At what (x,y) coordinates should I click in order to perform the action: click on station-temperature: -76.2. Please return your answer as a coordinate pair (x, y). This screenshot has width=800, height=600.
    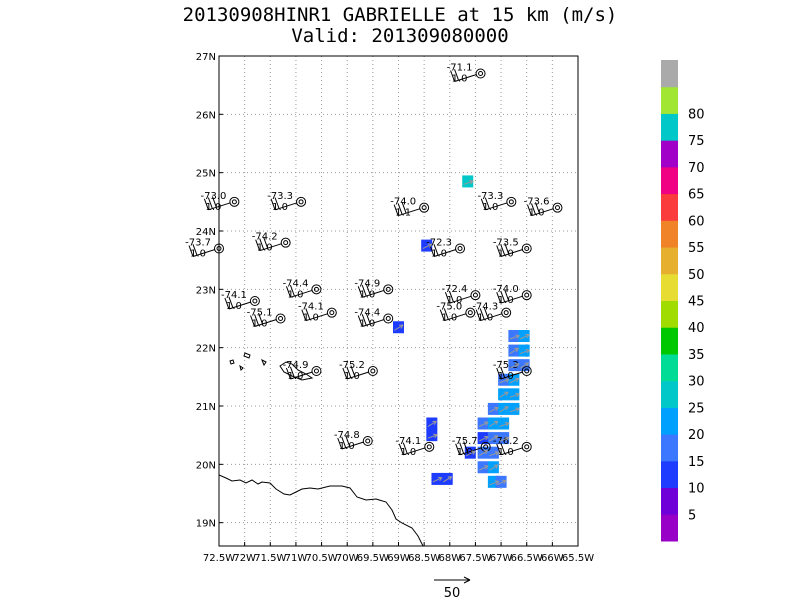
    Looking at the image, I should click on (506, 441).